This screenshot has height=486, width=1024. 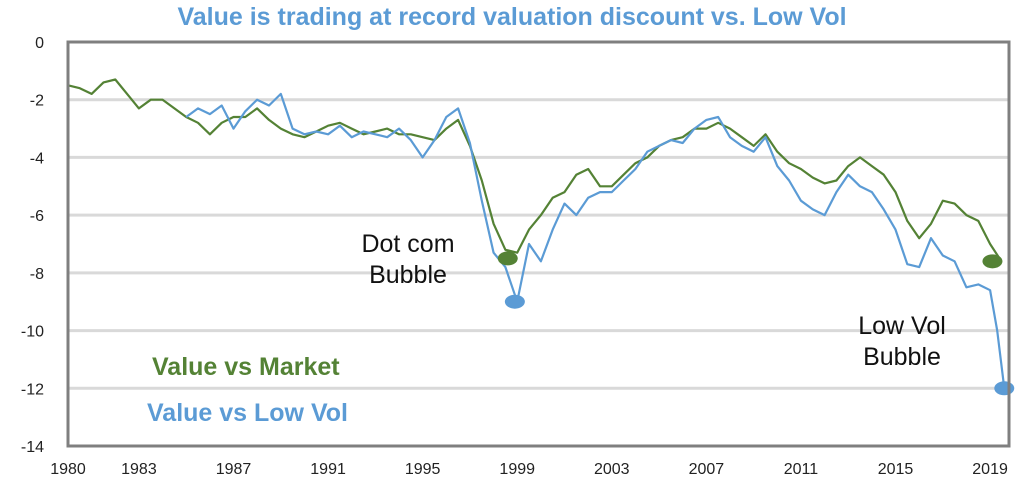 What do you see at coordinates (408, 275) in the screenshot?
I see `annotation-dot-com-line2: Bubble` at bounding box center [408, 275].